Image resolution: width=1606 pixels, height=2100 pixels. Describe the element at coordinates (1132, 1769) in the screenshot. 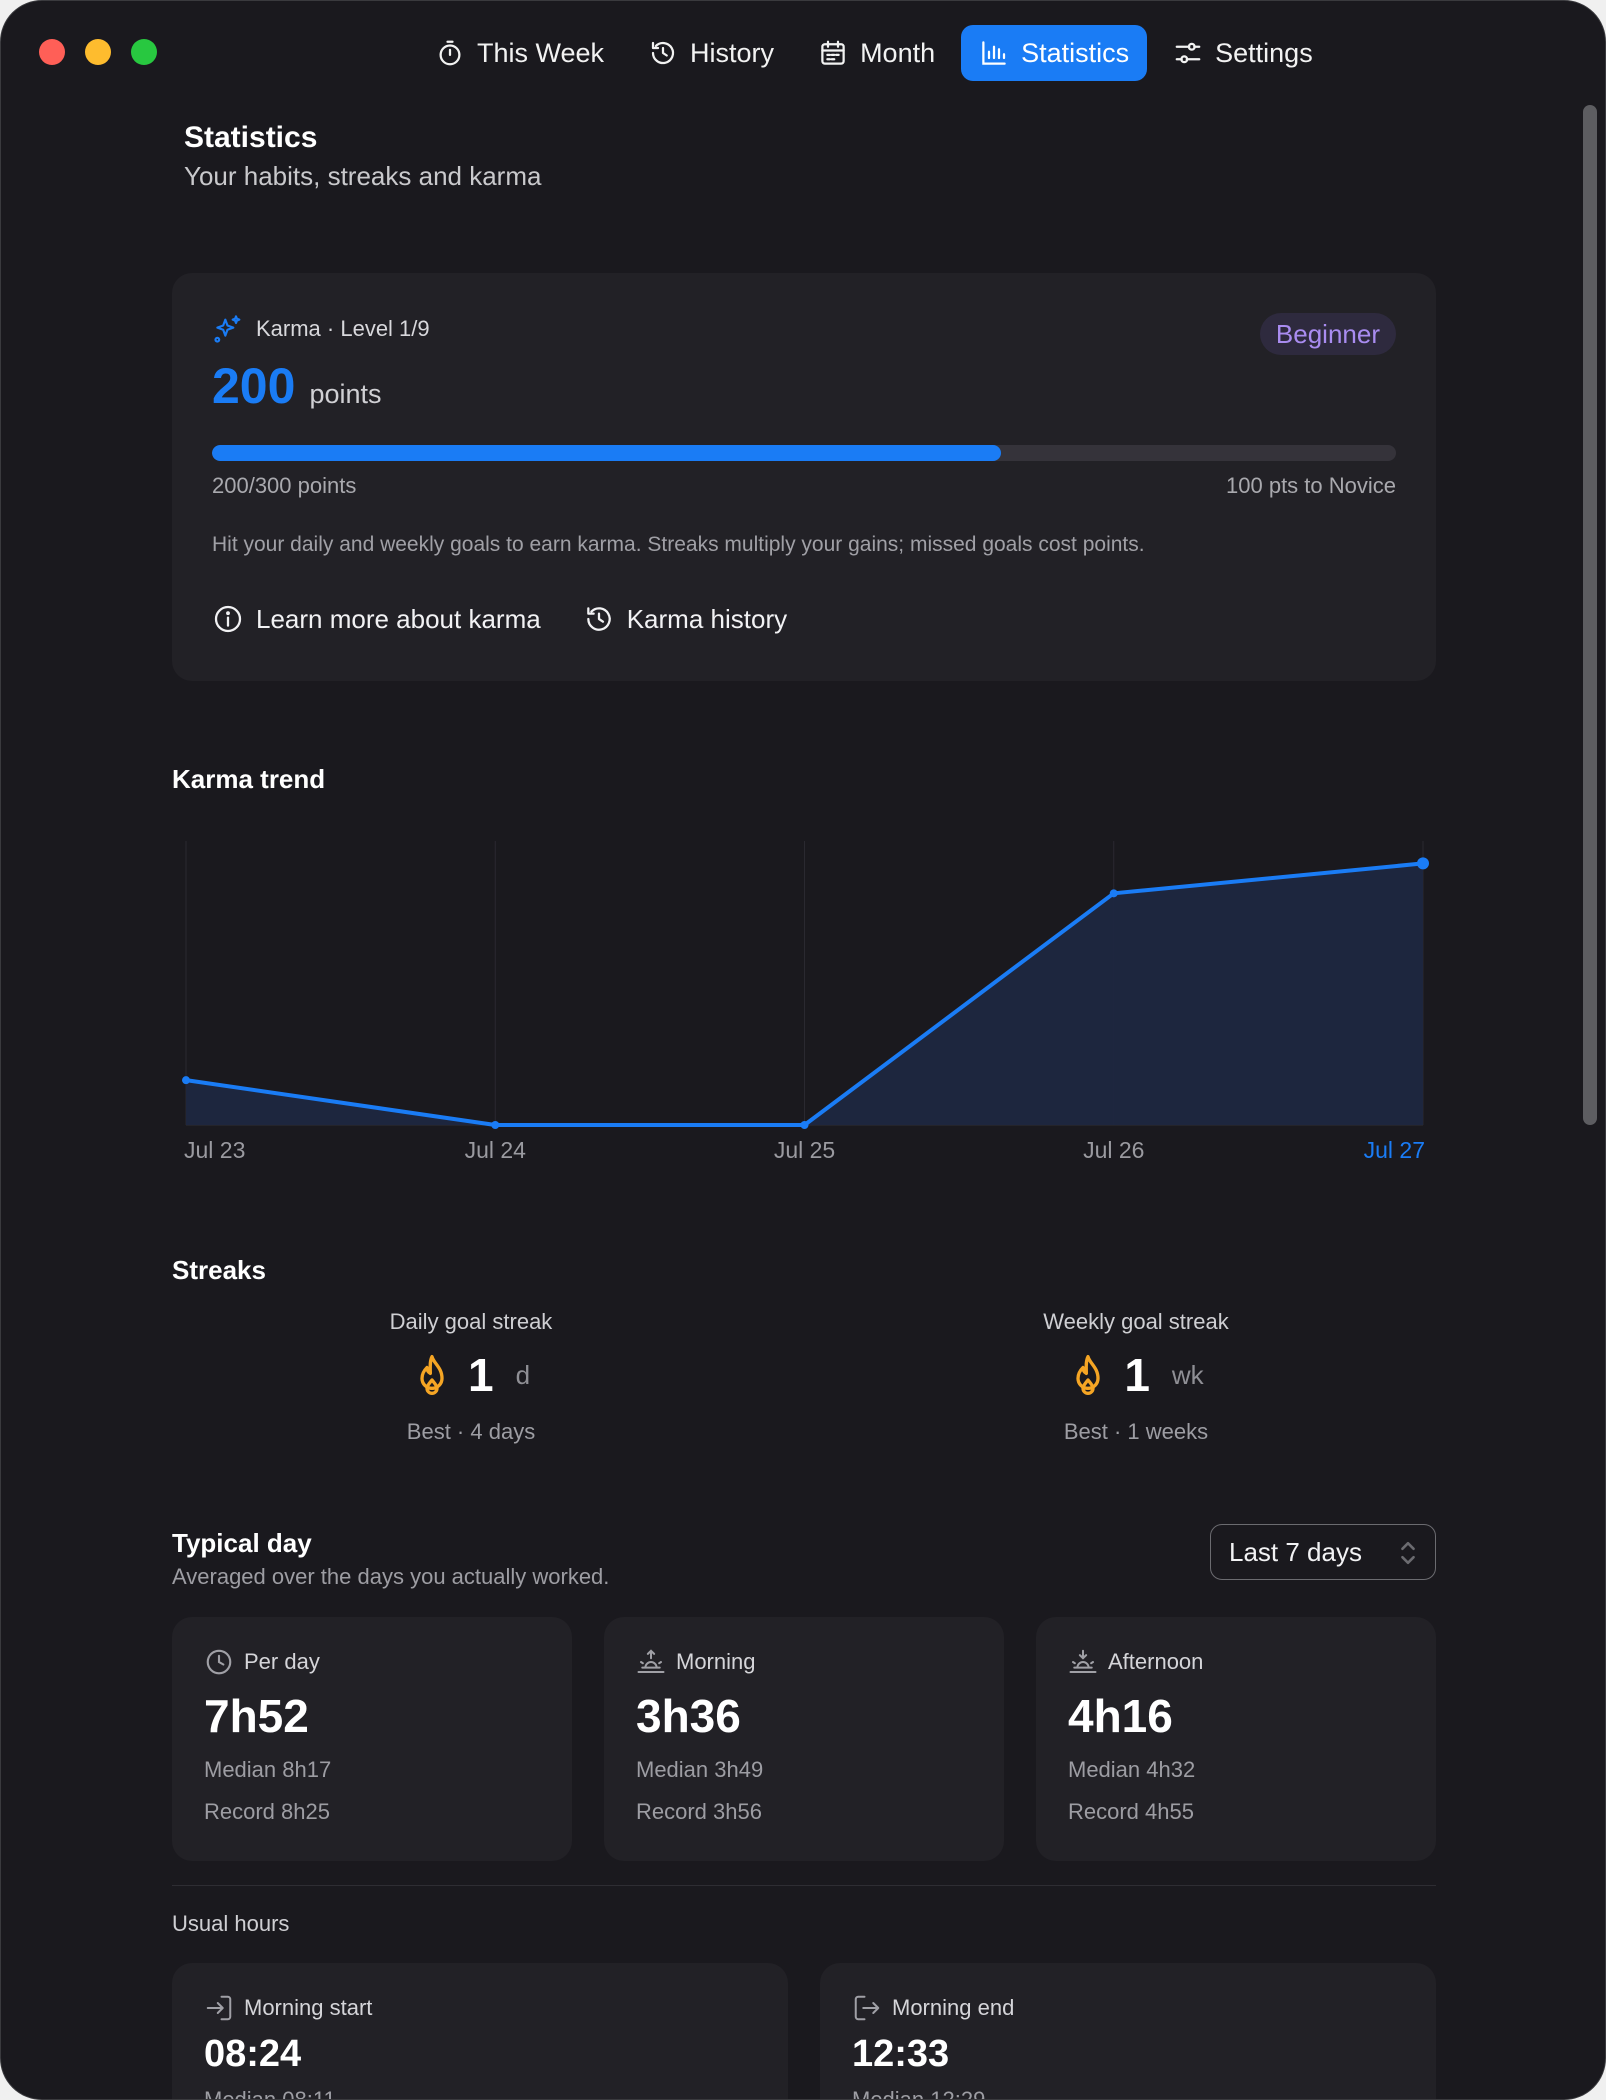

I see `stat-card-median: Median 4h32` at that location.